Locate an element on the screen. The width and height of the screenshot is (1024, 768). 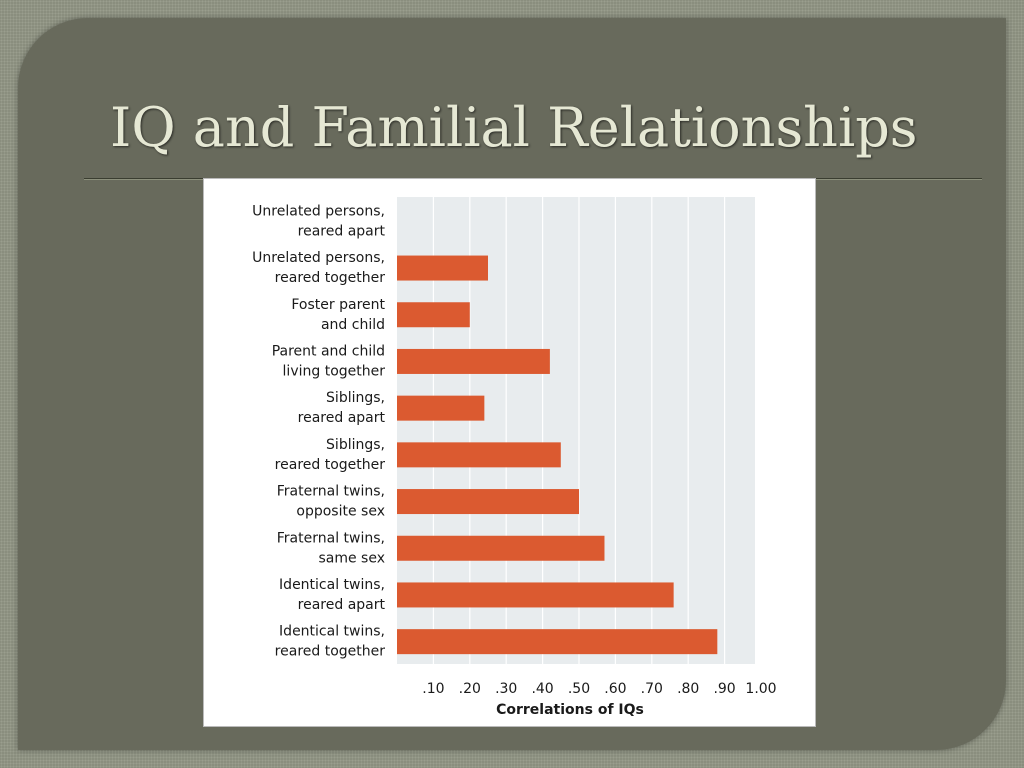
category-label-10-line-1: Identical twins, is located at coordinates (332, 632).